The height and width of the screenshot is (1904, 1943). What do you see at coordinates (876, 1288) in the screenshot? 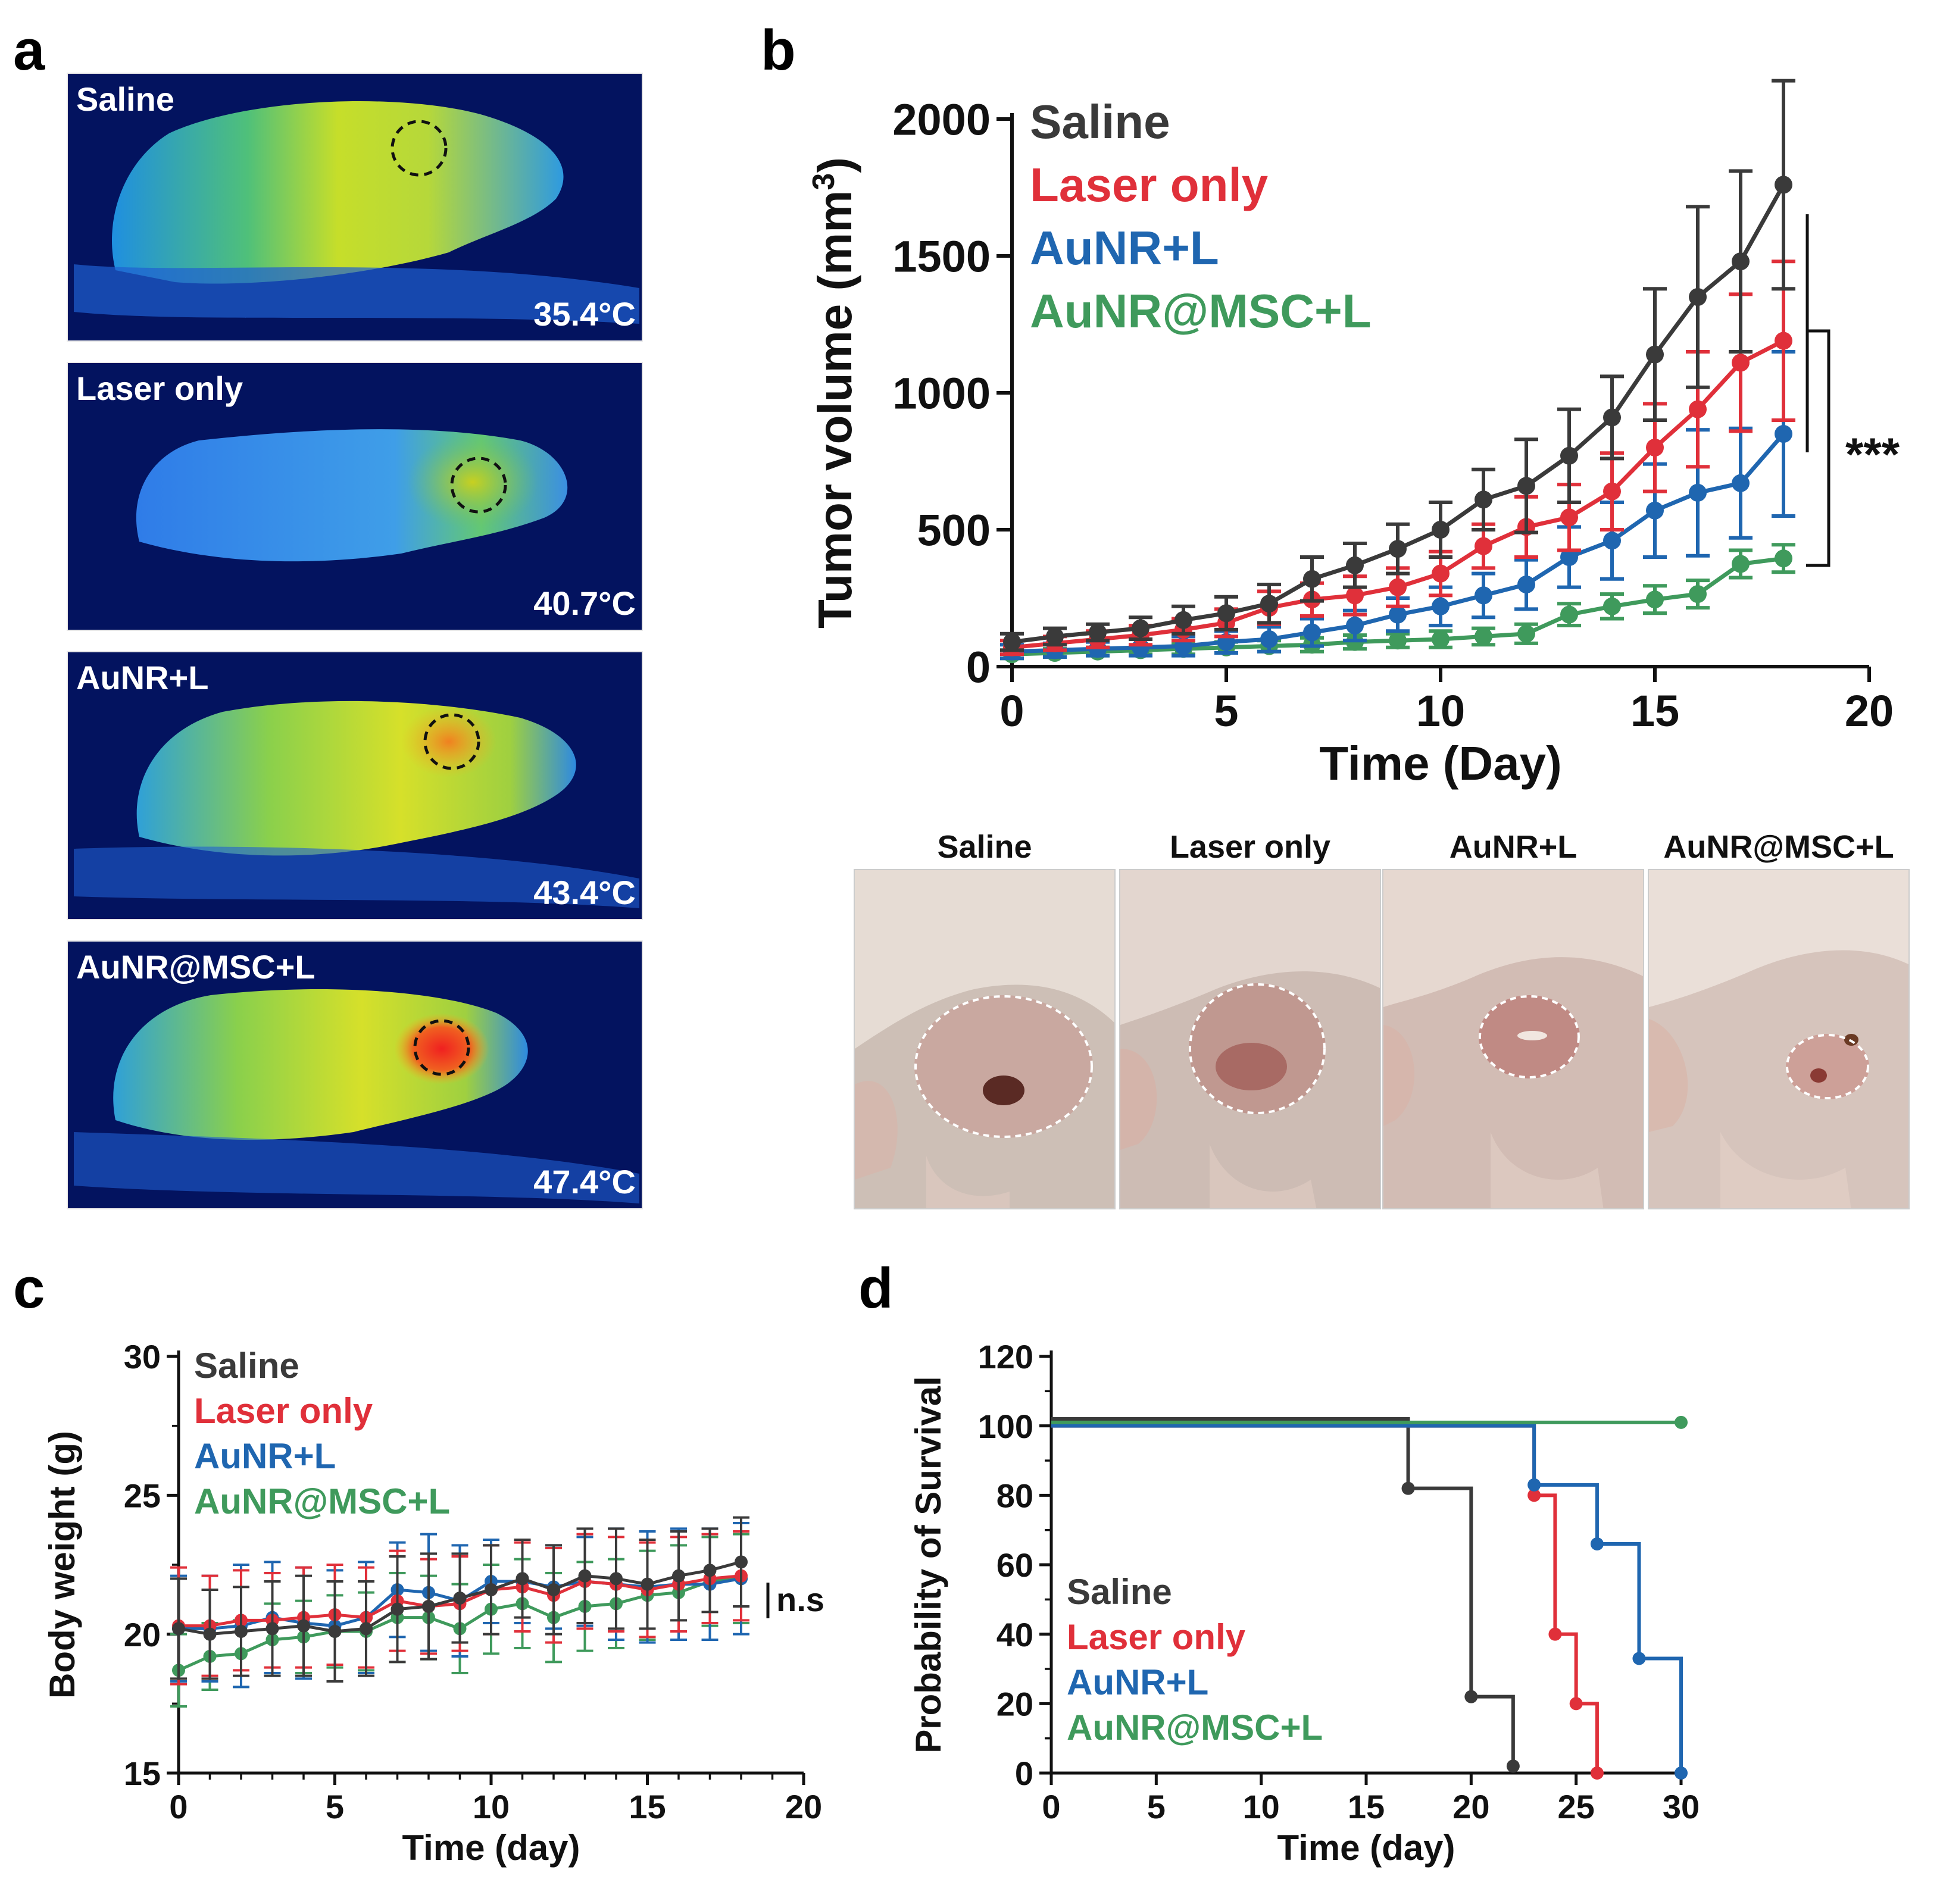
I see `panel-label-d: d` at bounding box center [876, 1288].